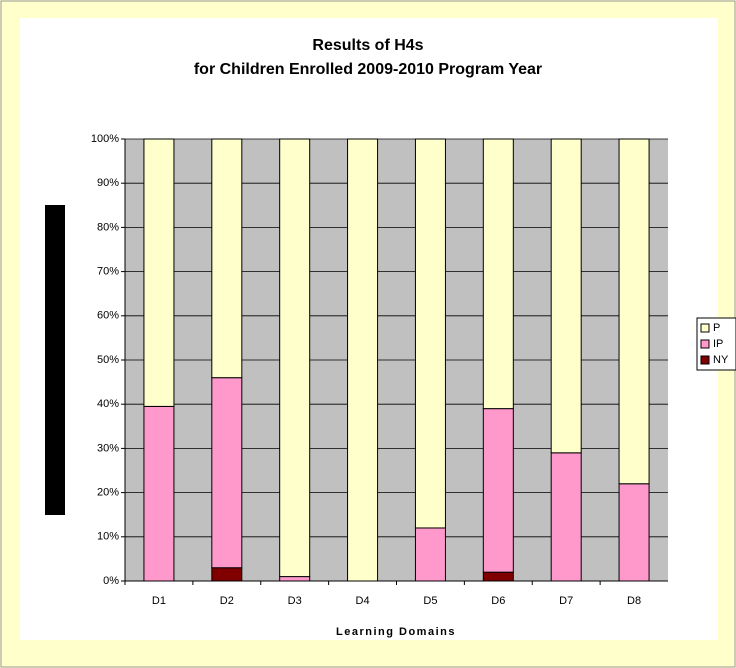 This screenshot has height=668, width=736. I want to click on legend-label: IP, so click(718, 344).